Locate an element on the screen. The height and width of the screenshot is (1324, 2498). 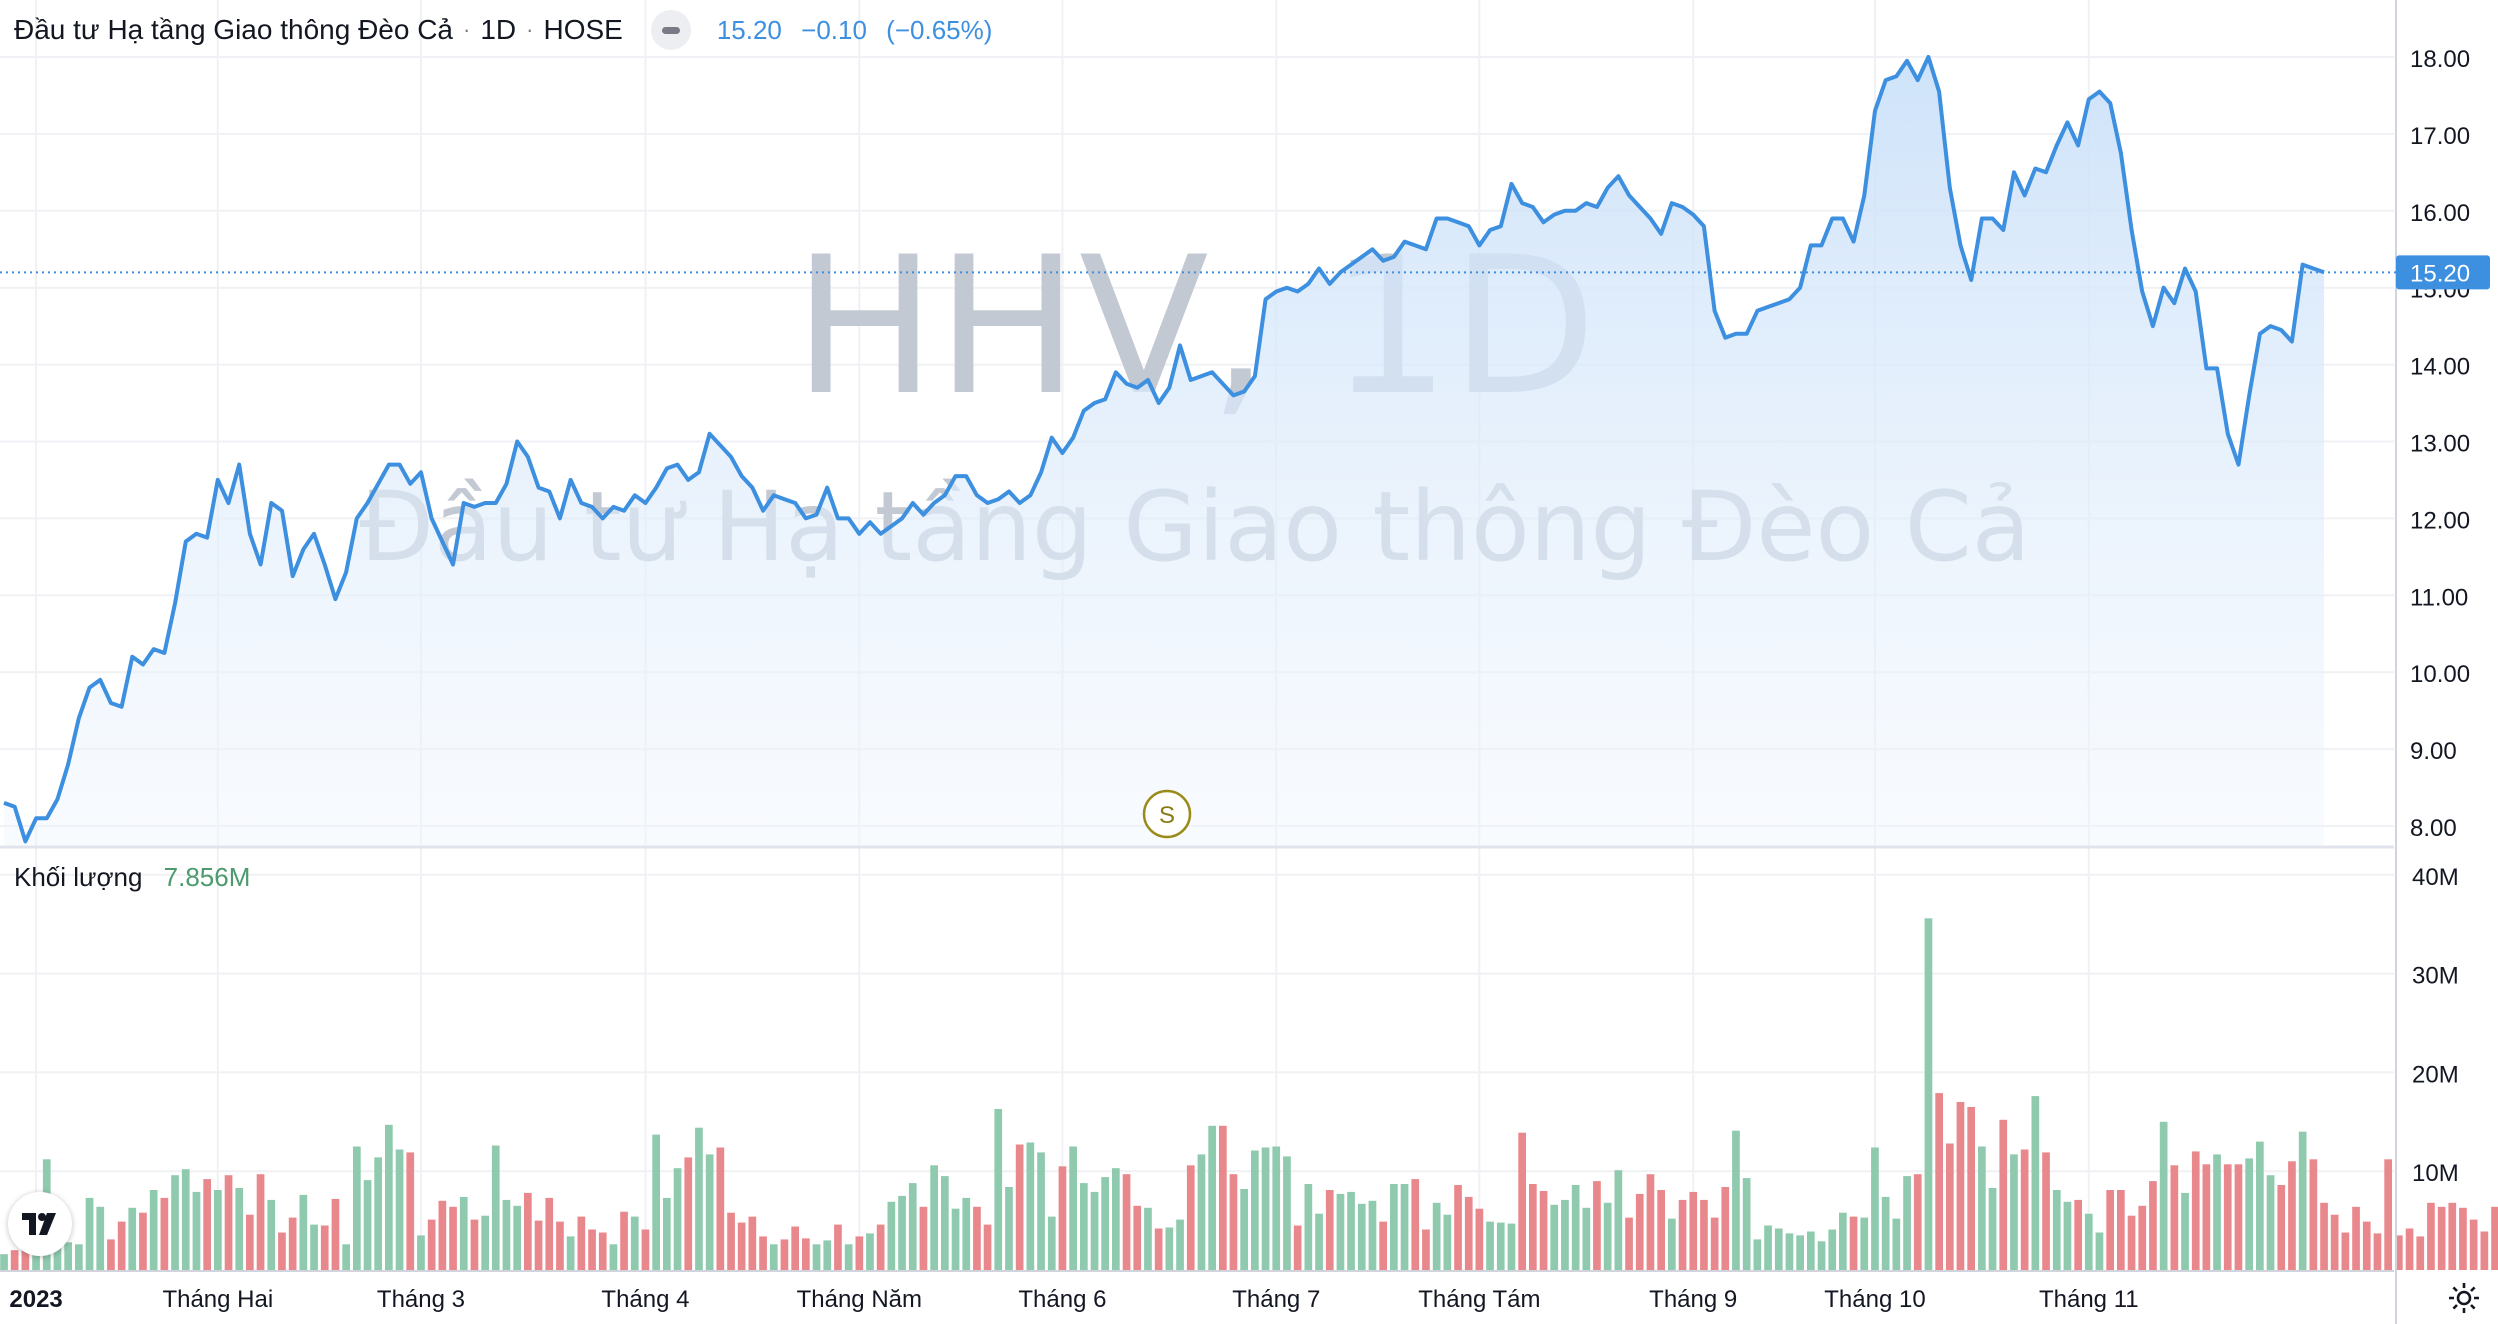
time-tick-label: Tháng 10 is located at coordinates (1874, 1299).